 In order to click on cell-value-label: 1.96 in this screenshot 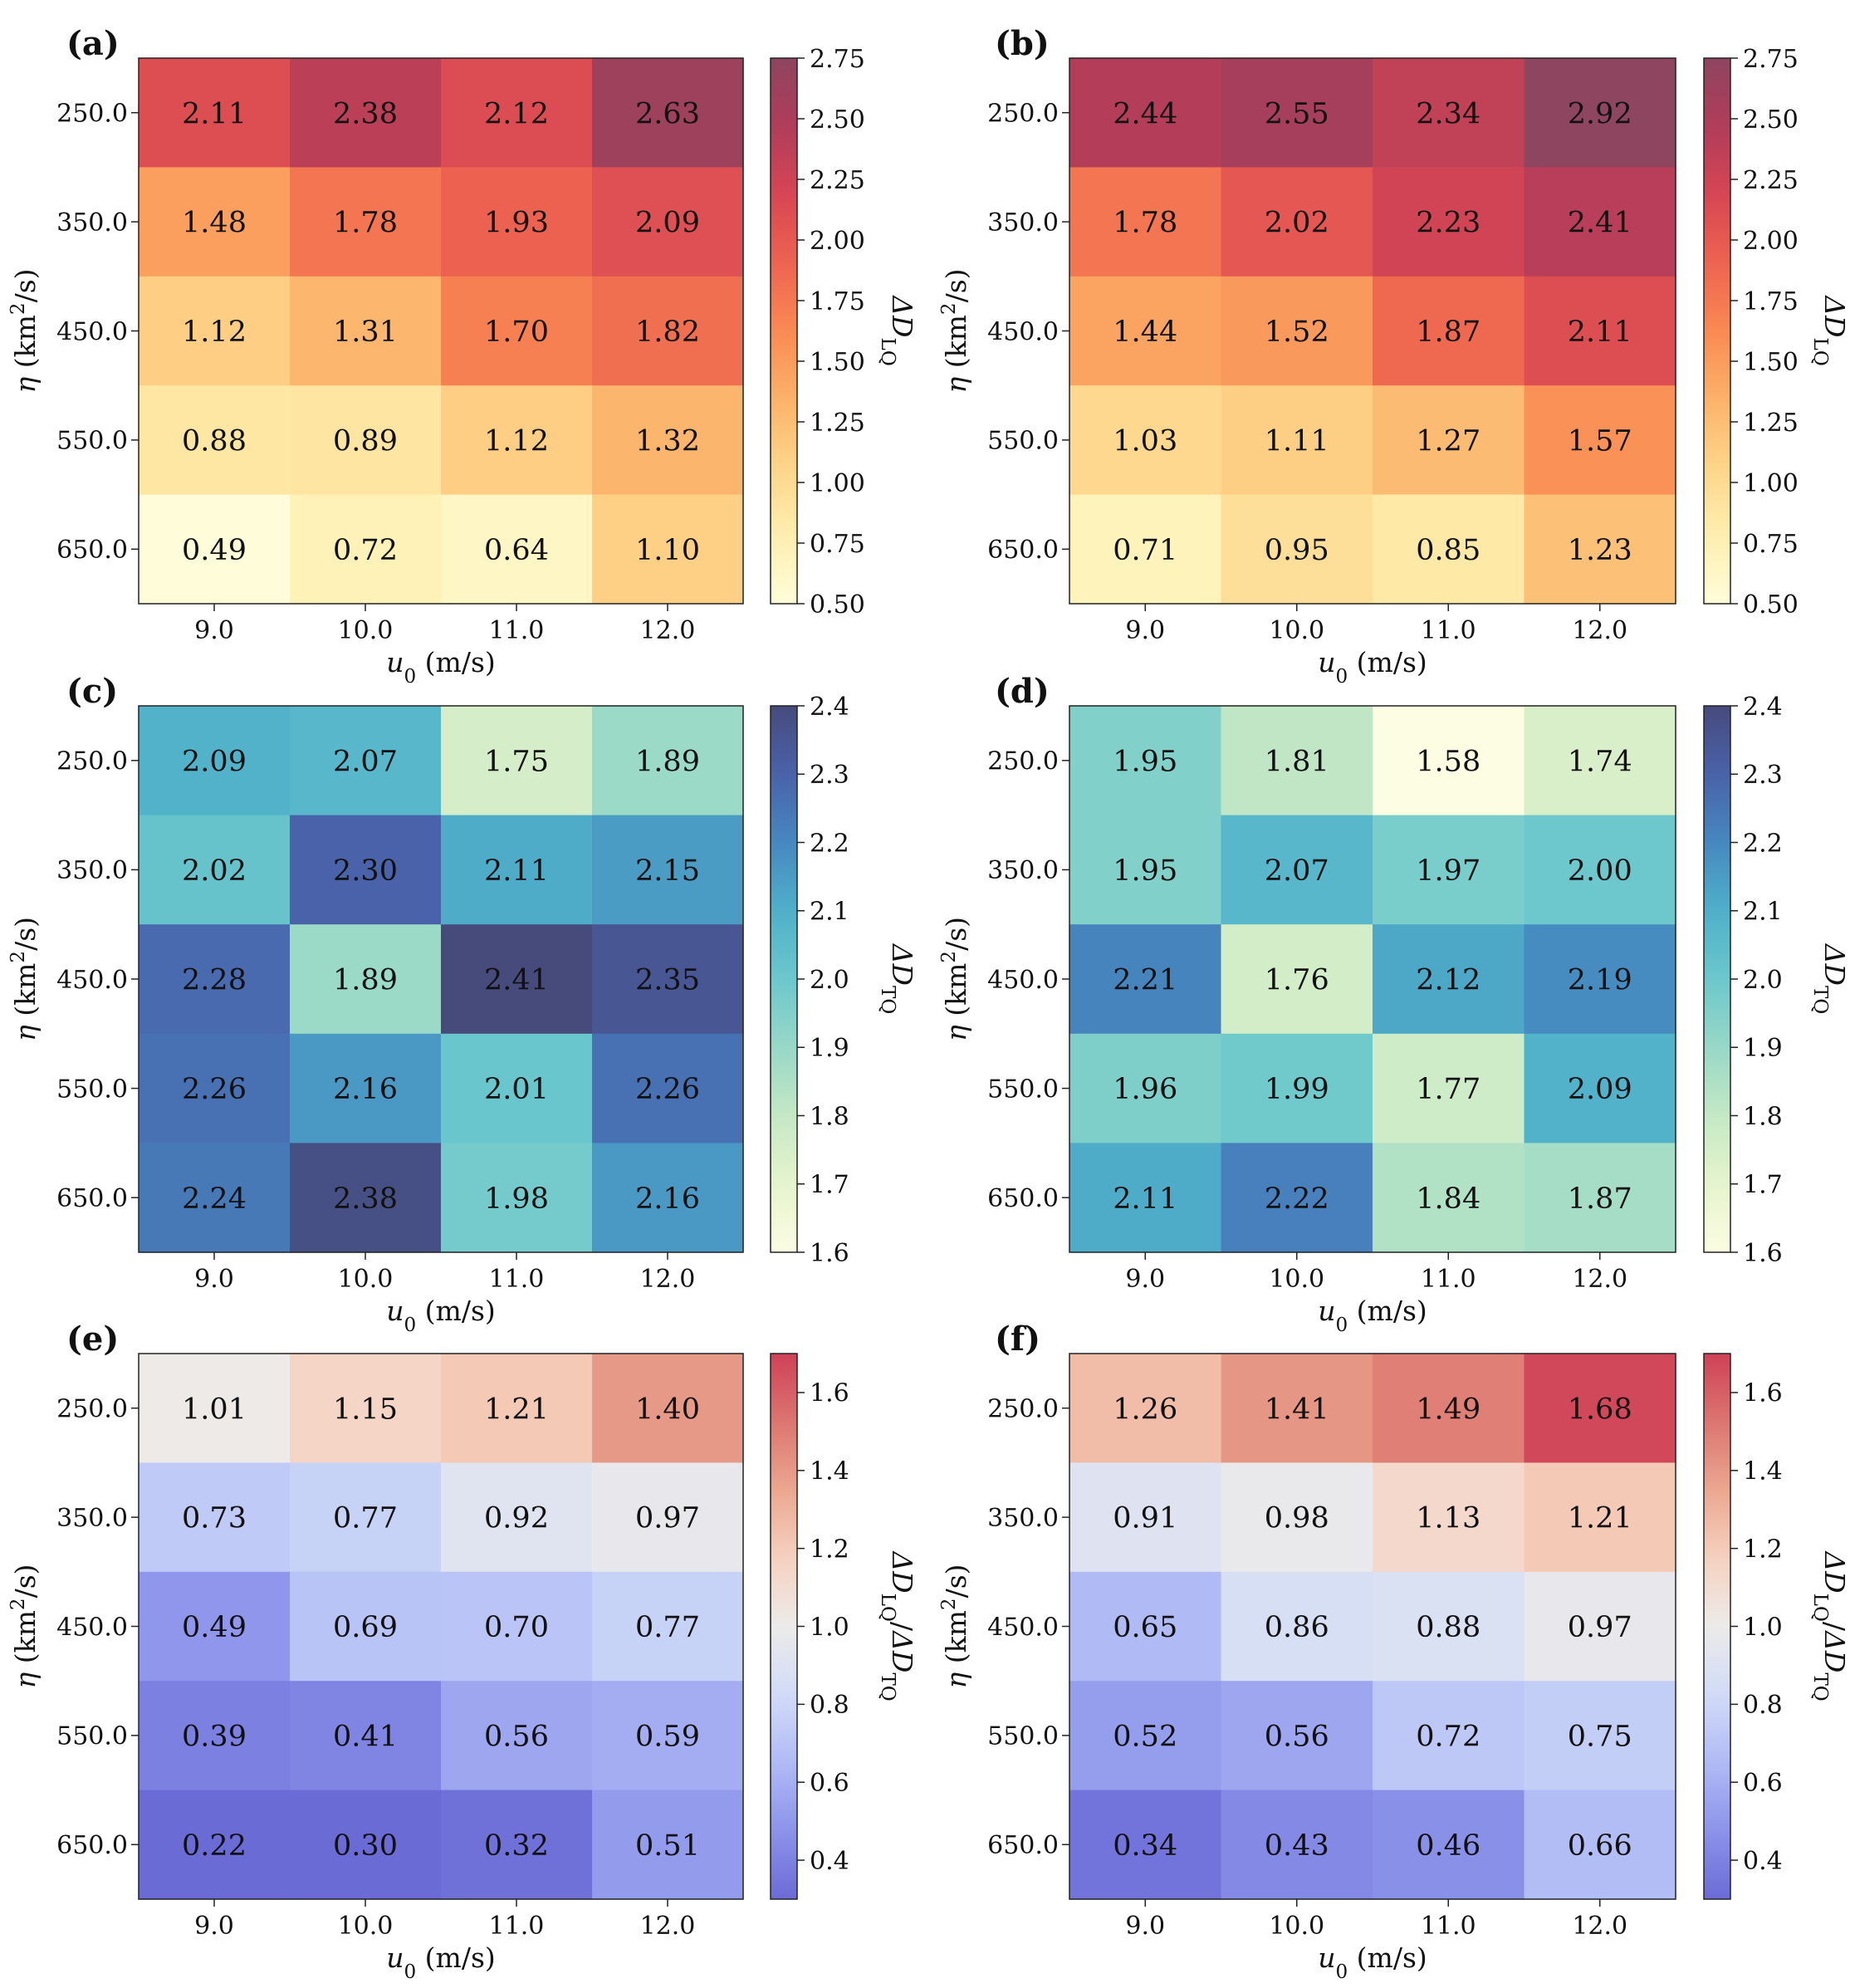, I will do `click(1145, 1089)`.